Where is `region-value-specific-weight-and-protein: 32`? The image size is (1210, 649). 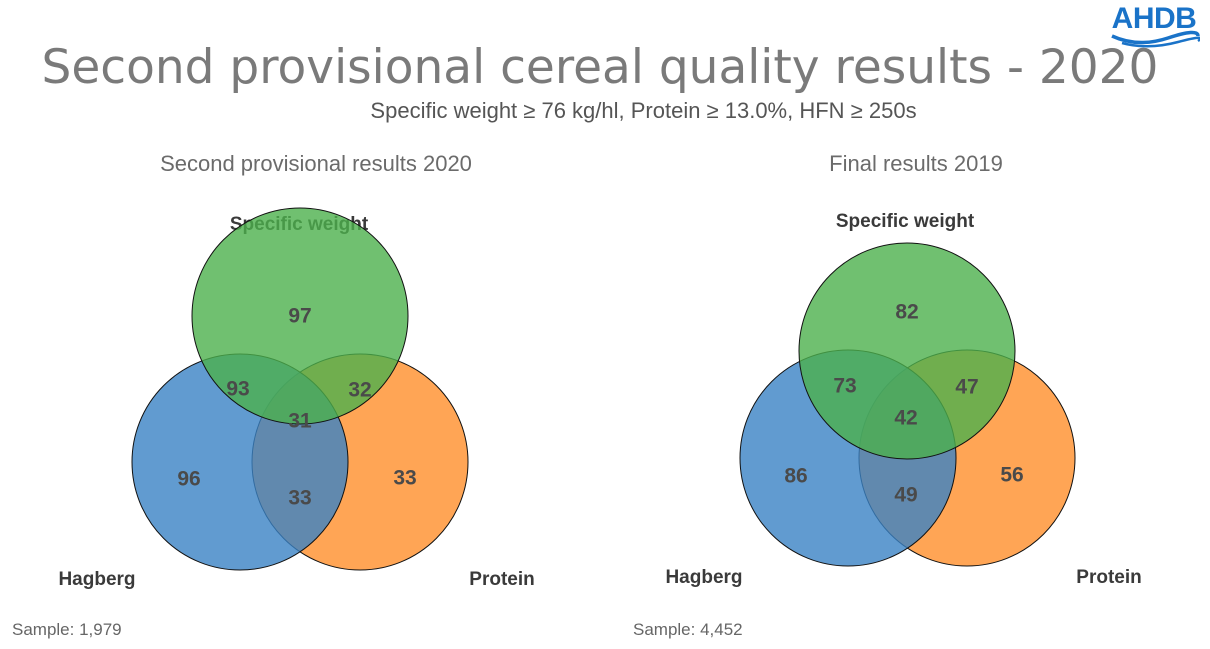
region-value-specific-weight-and-protein: 32 is located at coordinates (359, 390).